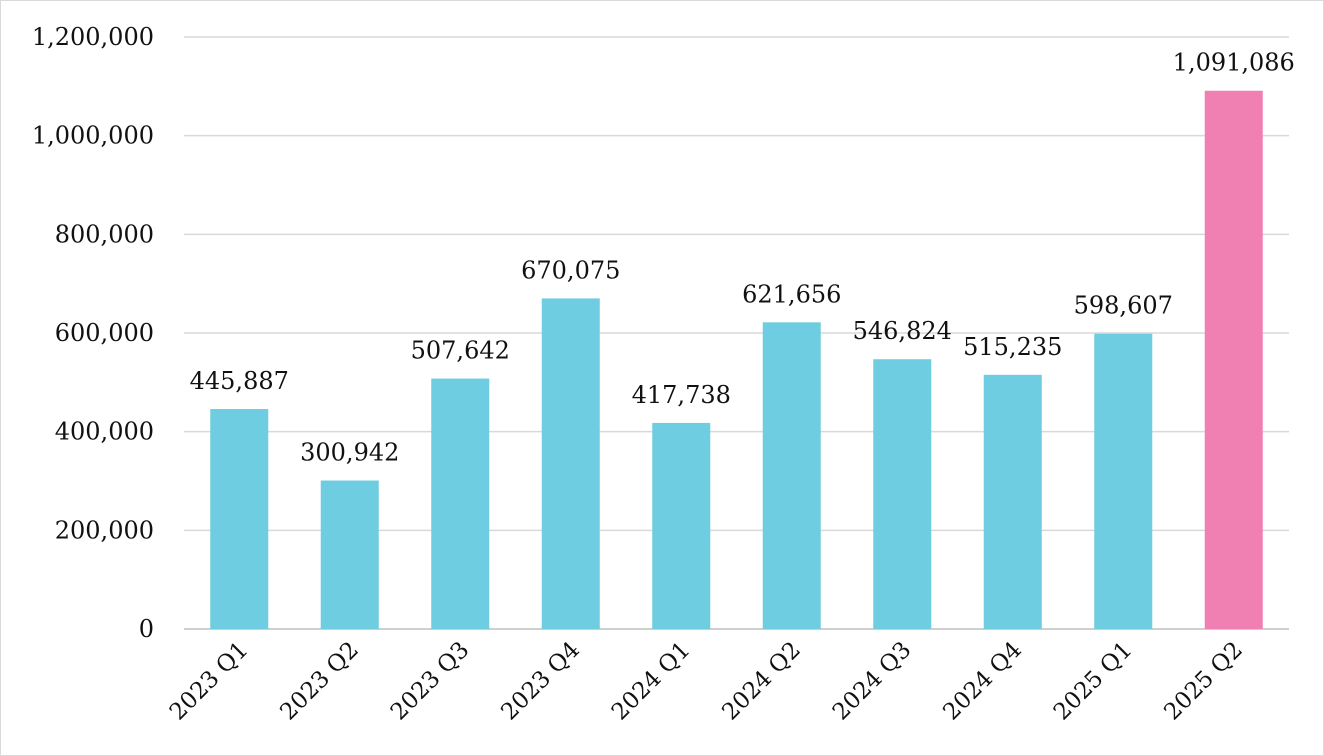 This screenshot has width=1324, height=756. What do you see at coordinates (1123, 481) in the screenshot?
I see `bar-2025-q1` at bounding box center [1123, 481].